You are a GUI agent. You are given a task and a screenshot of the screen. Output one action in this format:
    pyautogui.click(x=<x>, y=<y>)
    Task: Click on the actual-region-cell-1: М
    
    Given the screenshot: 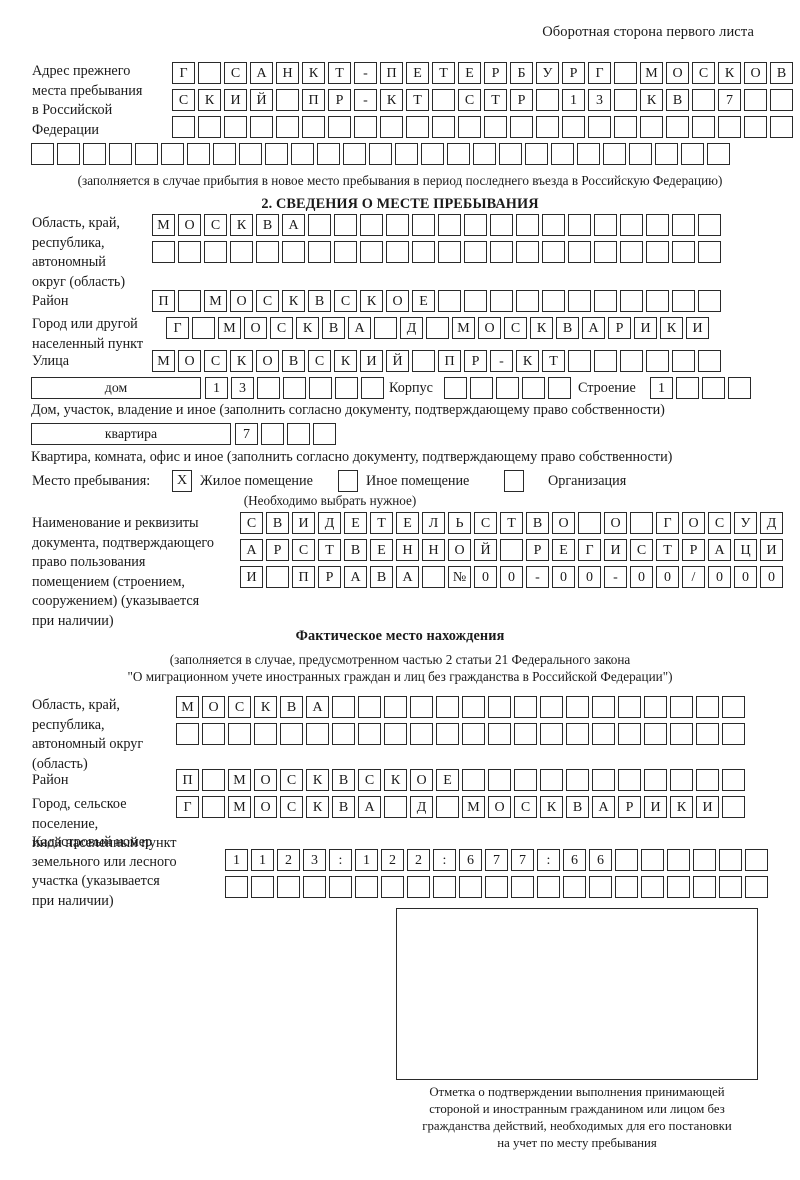 What is the action you would take?
    pyautogui.click(x=187, y=707)
    